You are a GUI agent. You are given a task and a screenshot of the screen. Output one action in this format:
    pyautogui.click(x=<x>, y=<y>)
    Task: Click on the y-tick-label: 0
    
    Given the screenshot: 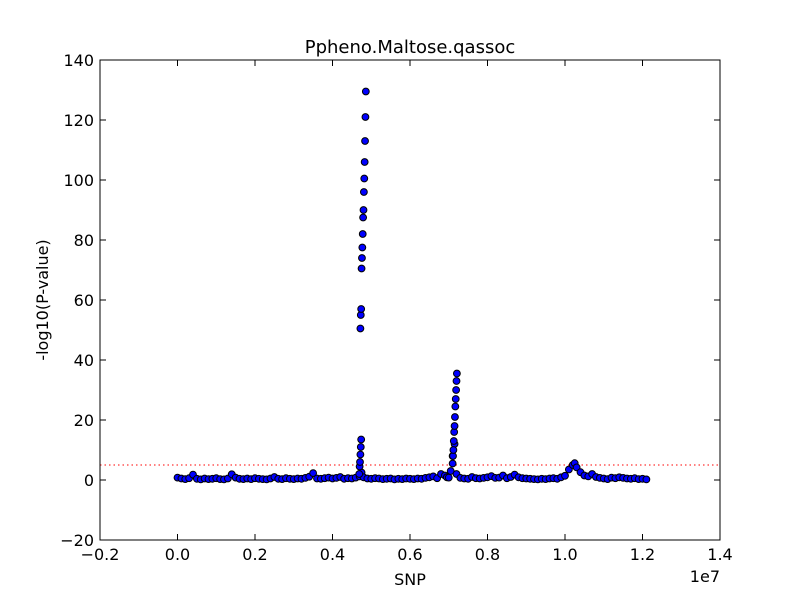 What is the action you would take?
    pyautogui.click(x=89, y=480)
    